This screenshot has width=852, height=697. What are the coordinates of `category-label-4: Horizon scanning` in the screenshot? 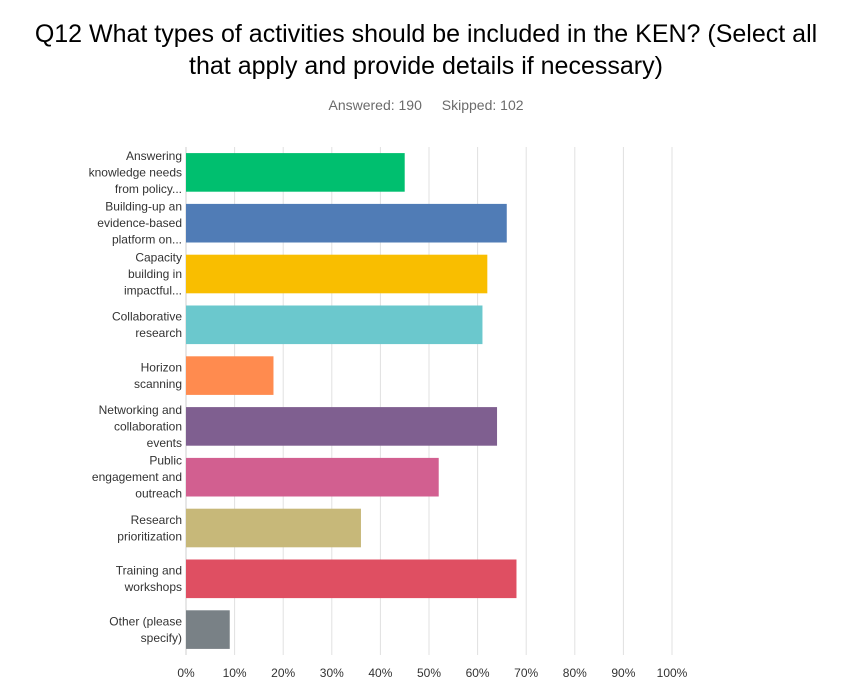 It's located at (158, 375).